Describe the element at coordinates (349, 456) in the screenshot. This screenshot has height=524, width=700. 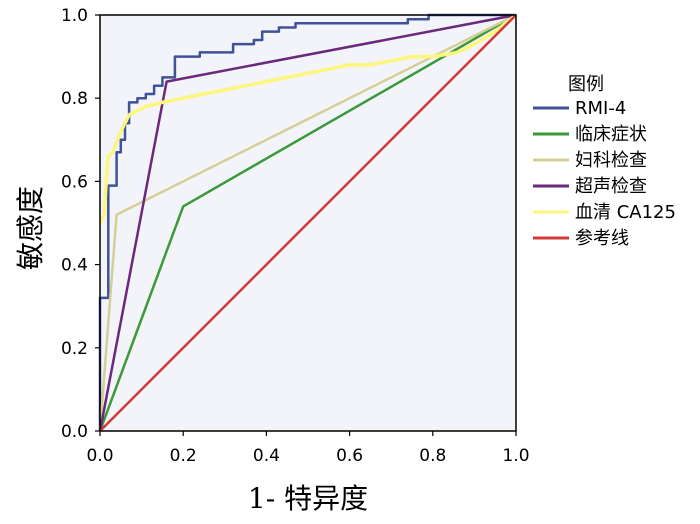
I see `x-tick-label: 0.6` at that location.